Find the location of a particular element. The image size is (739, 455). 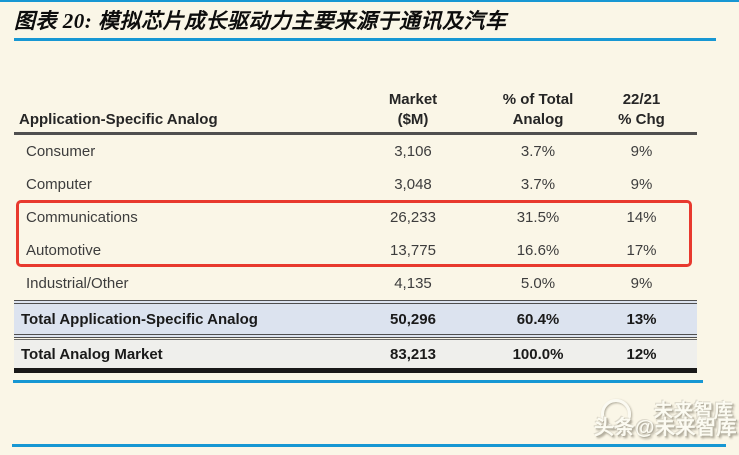

table-row-communications: Communications 26,233 31.5% 14% is located at coordinates (355, 217).